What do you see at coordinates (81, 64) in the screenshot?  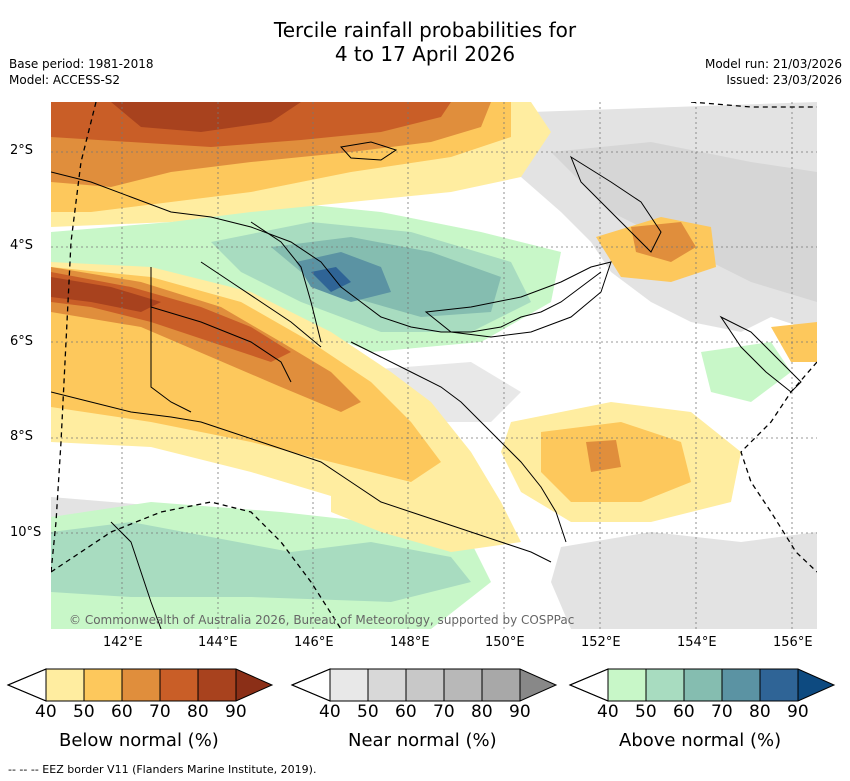 I see `base-period: Base period: 1981-2018` at bounding box center [81, 64].